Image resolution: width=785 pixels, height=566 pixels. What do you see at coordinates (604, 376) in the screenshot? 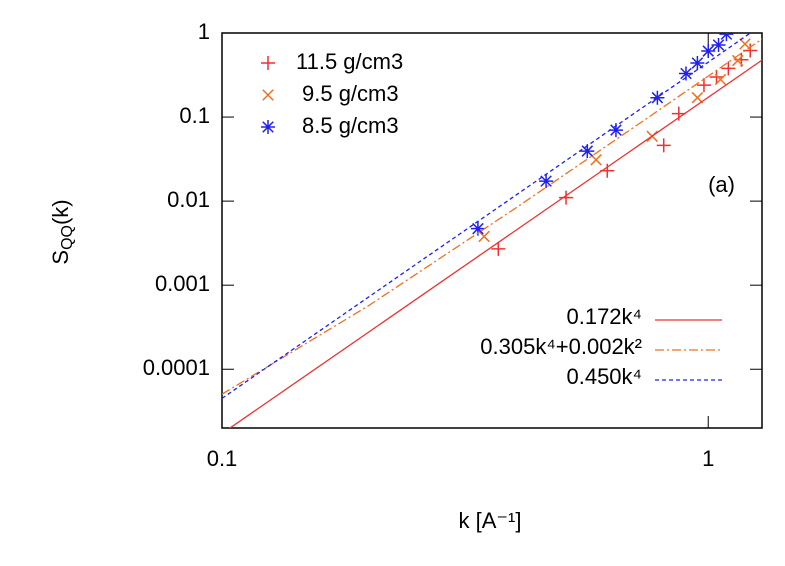
I see `legend-label: 0.450k⁴` at bounding box center [604, 376].